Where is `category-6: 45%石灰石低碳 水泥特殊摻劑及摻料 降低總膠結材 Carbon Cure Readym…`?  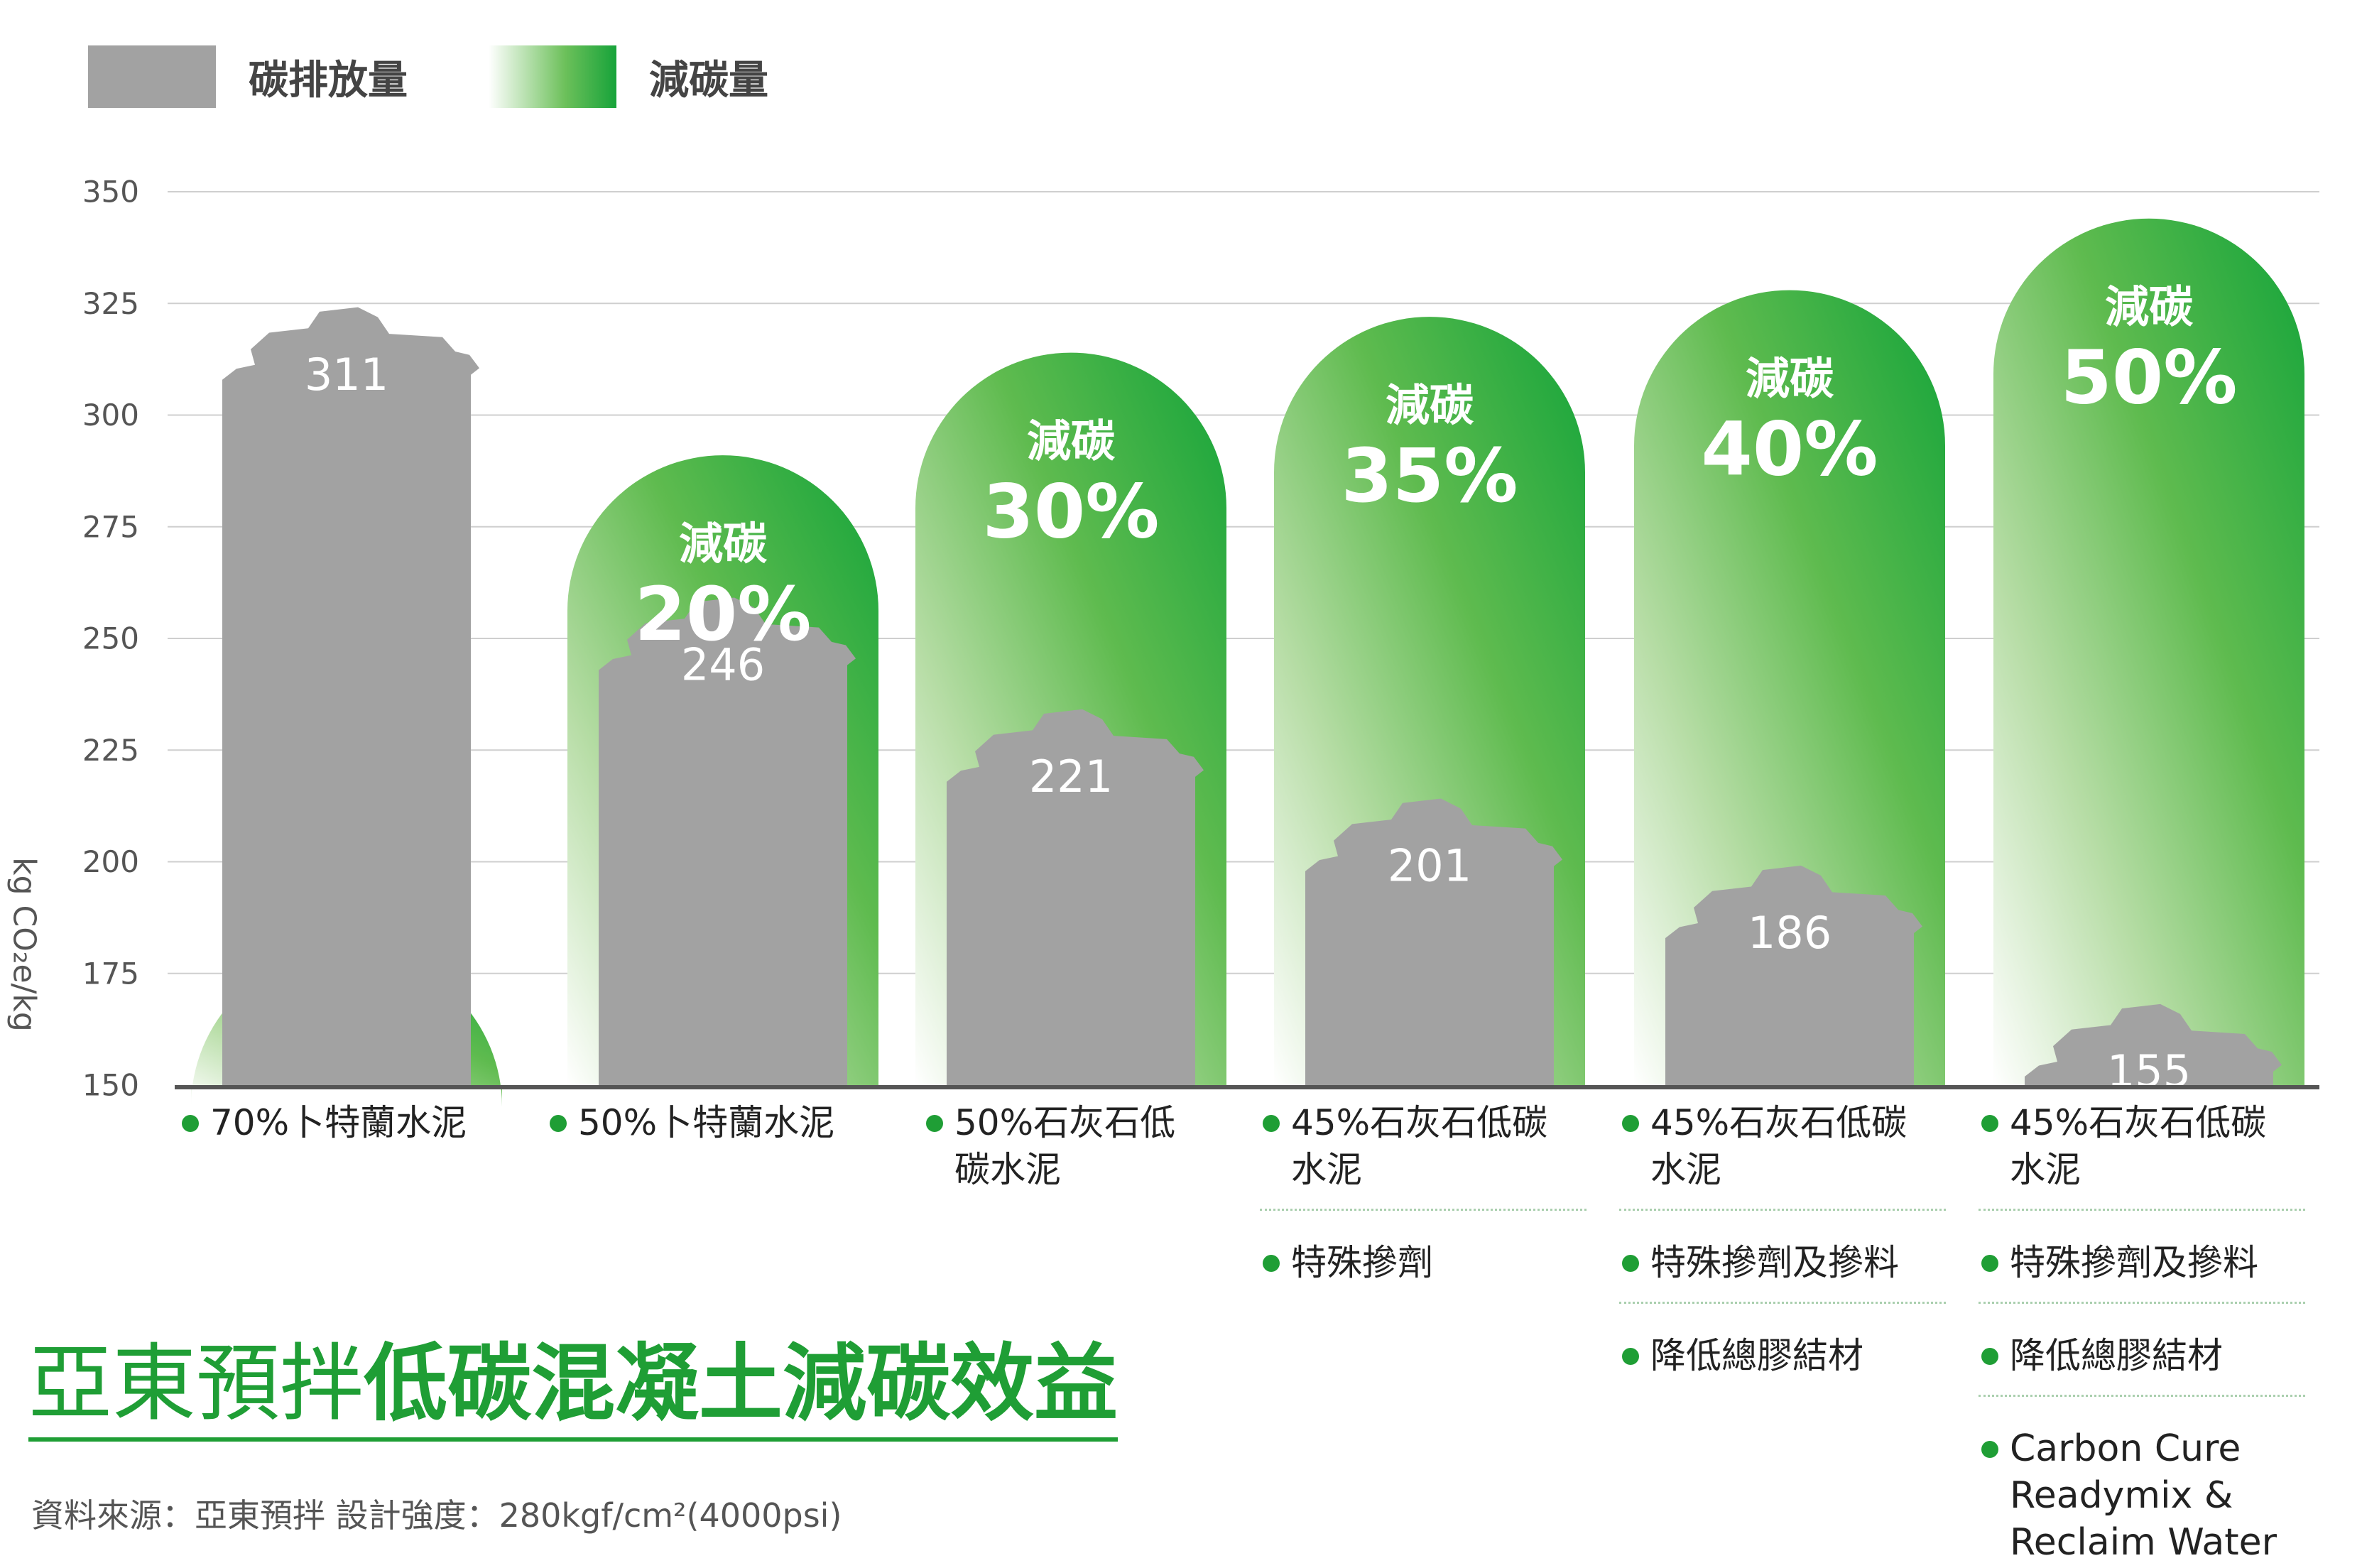
category-6: 45%石灰石低碳 水泥特殊摻劑及摻料 降低總膠結材 Carbon Cure Readym… is located at coordinates (2142, 1332).